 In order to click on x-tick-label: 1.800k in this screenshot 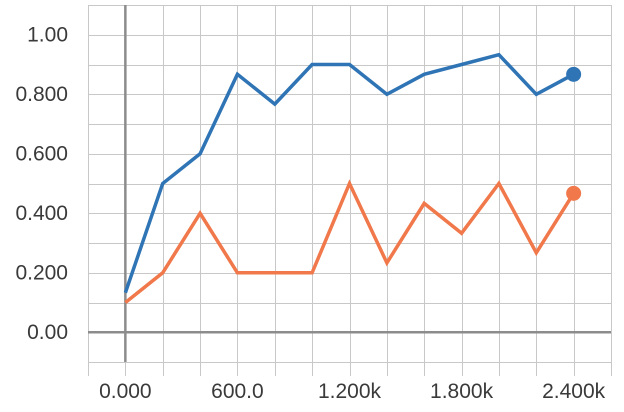, I will do `click(462, 391)`.